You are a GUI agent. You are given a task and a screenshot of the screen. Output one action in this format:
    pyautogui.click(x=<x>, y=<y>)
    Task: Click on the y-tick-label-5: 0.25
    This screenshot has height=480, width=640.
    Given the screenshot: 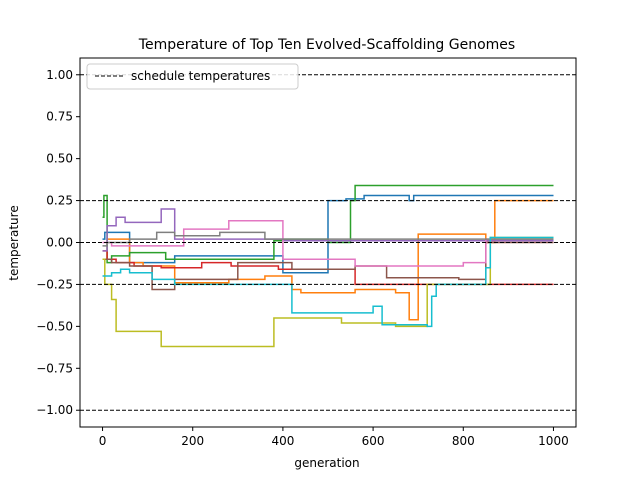 What is the action you would take?
    pyautogui.click(x=59, y=201)
    